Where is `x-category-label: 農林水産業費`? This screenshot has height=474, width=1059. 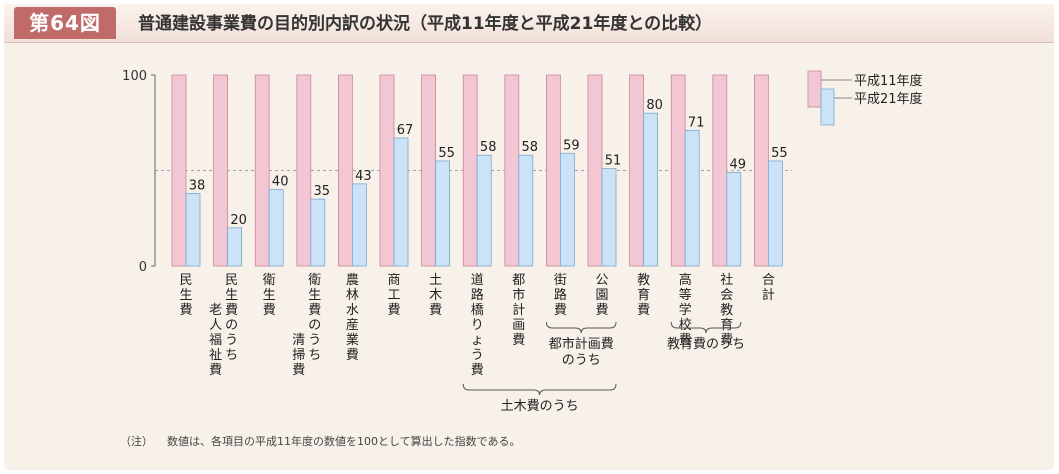 x-category-label: 農林水産業費 is located at coordinates (352, 318).